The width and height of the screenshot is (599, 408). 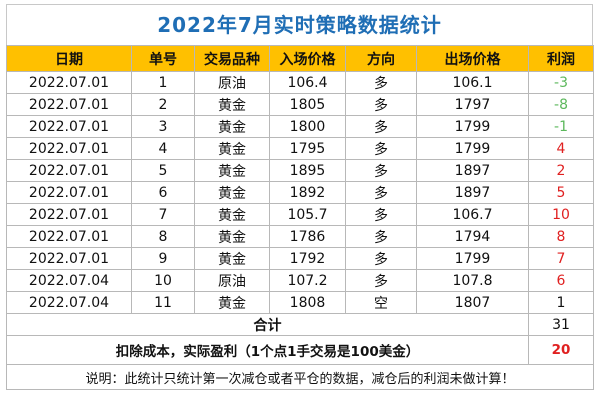 What do you see at coordinates (163, 82) in the screenshot?
I see `cell-order-no: 1` at bounding box center [163, 82].